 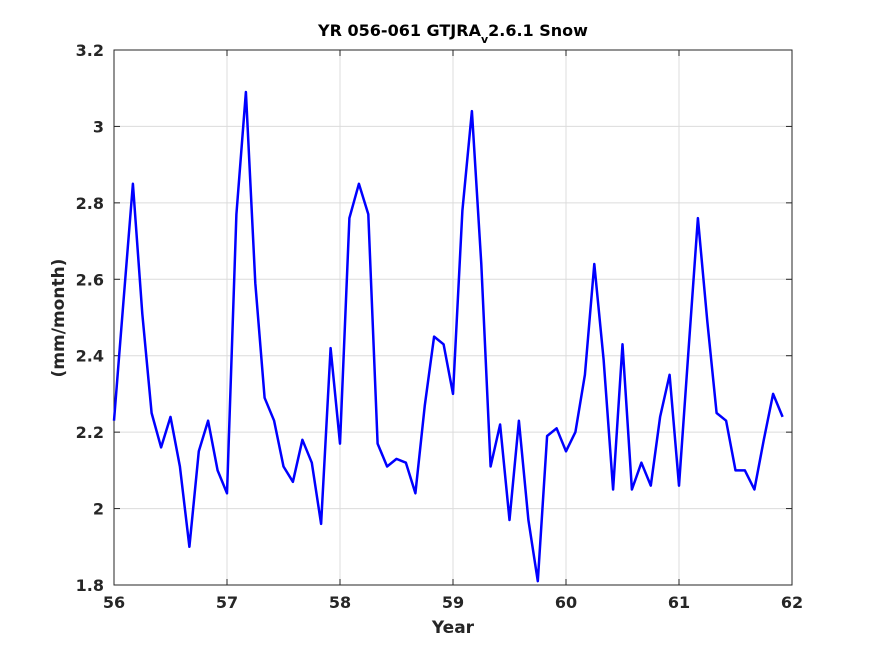 What do you see at coordinates (90, 356) in the screenshot?
I see `y-tick-label: 2.4` at bounding box center [90, 356].